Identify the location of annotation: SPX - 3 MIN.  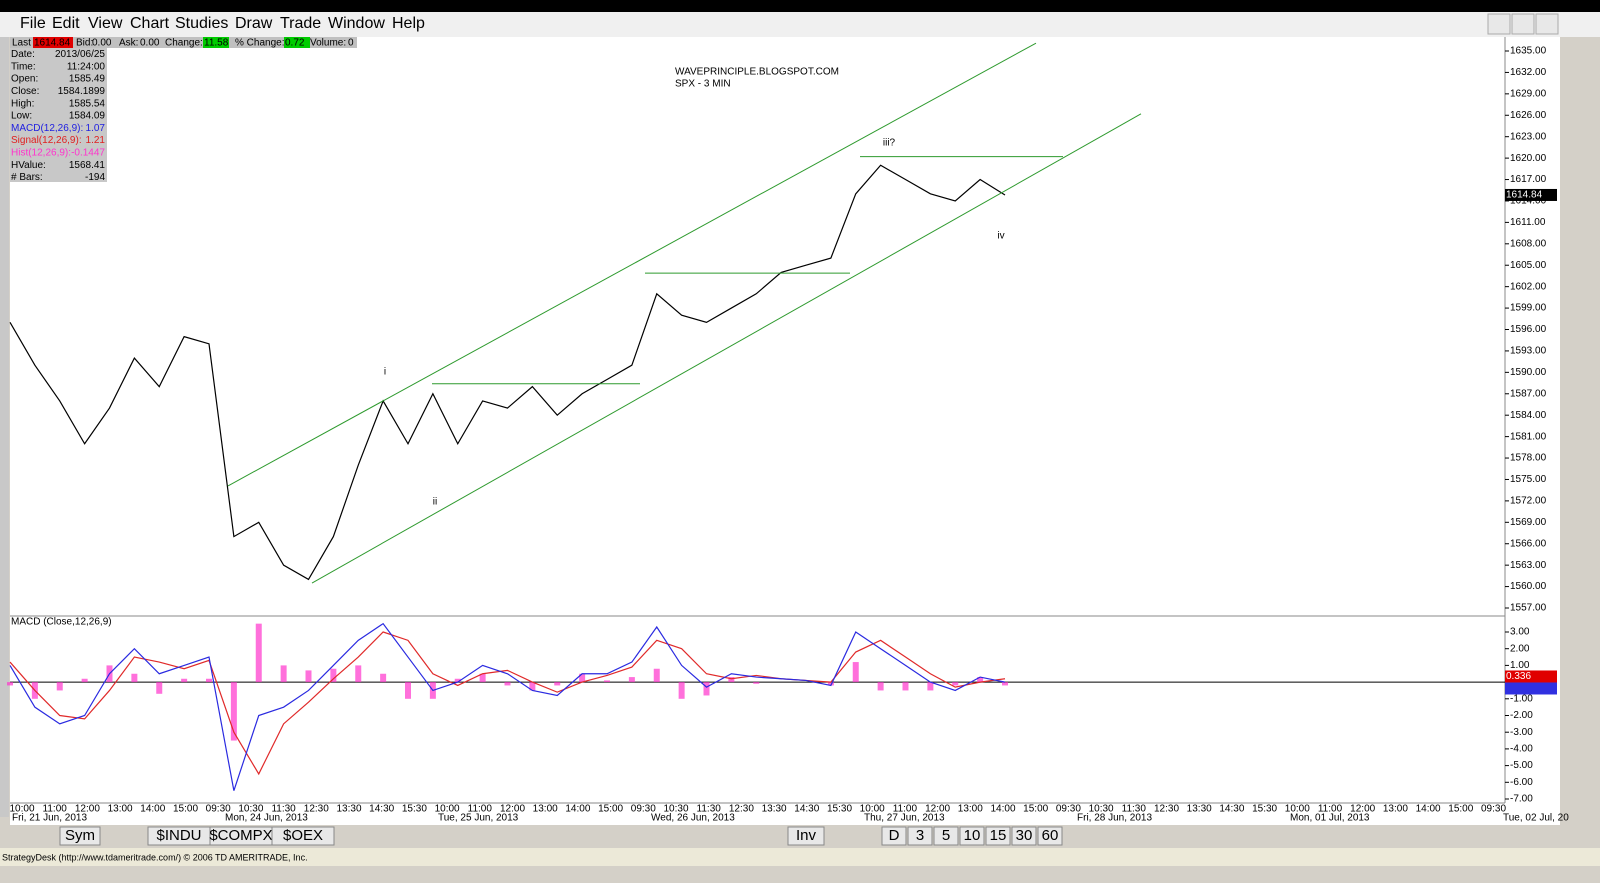
(703, 84).